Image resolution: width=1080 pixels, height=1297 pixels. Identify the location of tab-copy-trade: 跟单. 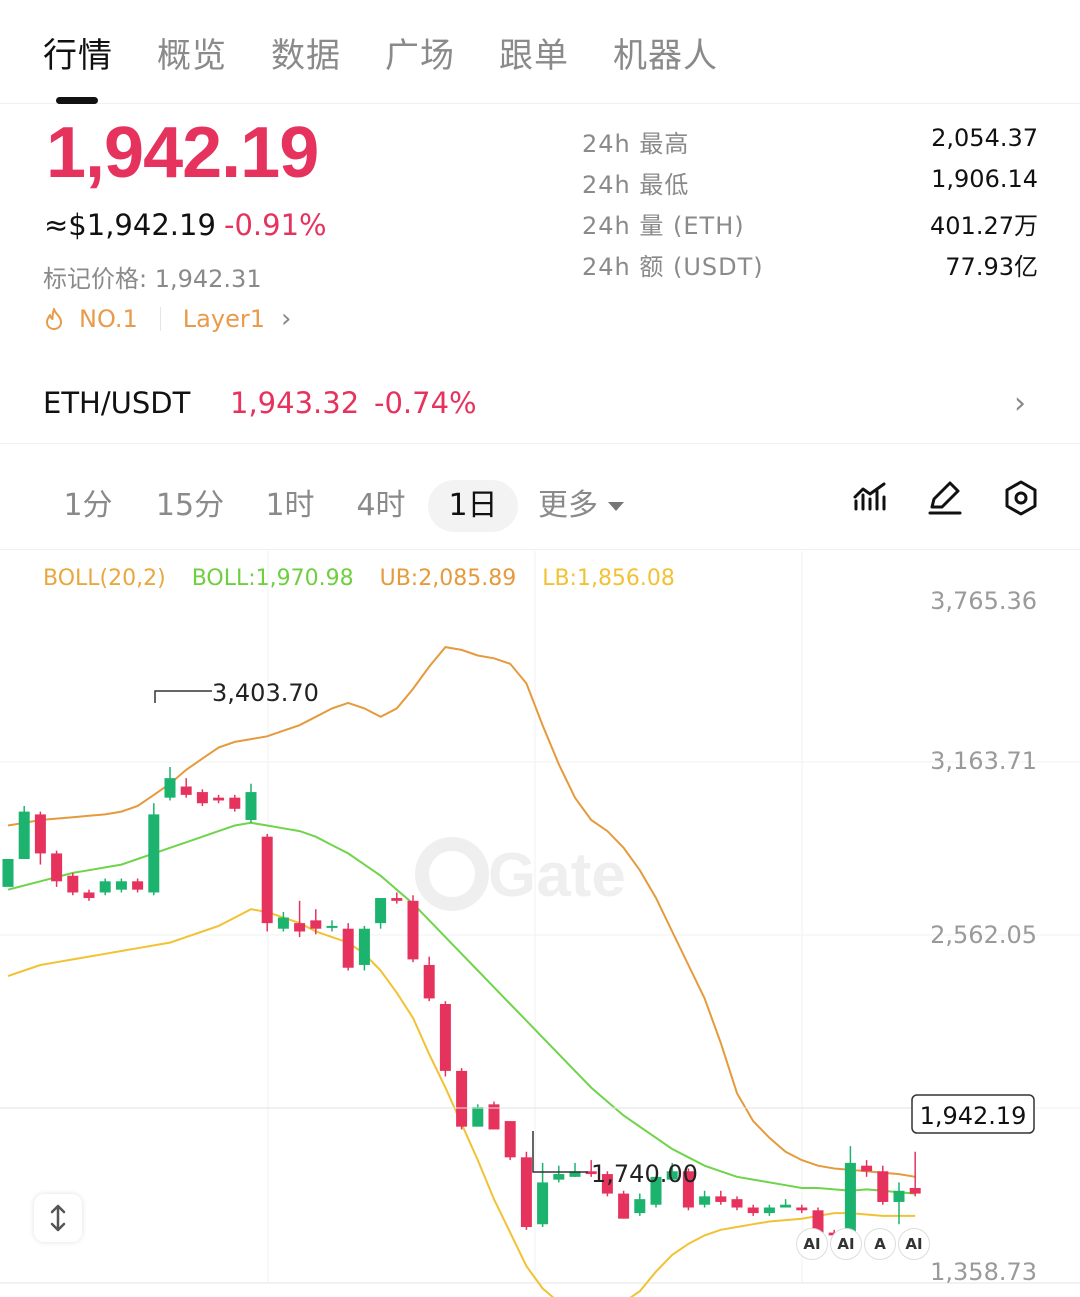
(534, 56).